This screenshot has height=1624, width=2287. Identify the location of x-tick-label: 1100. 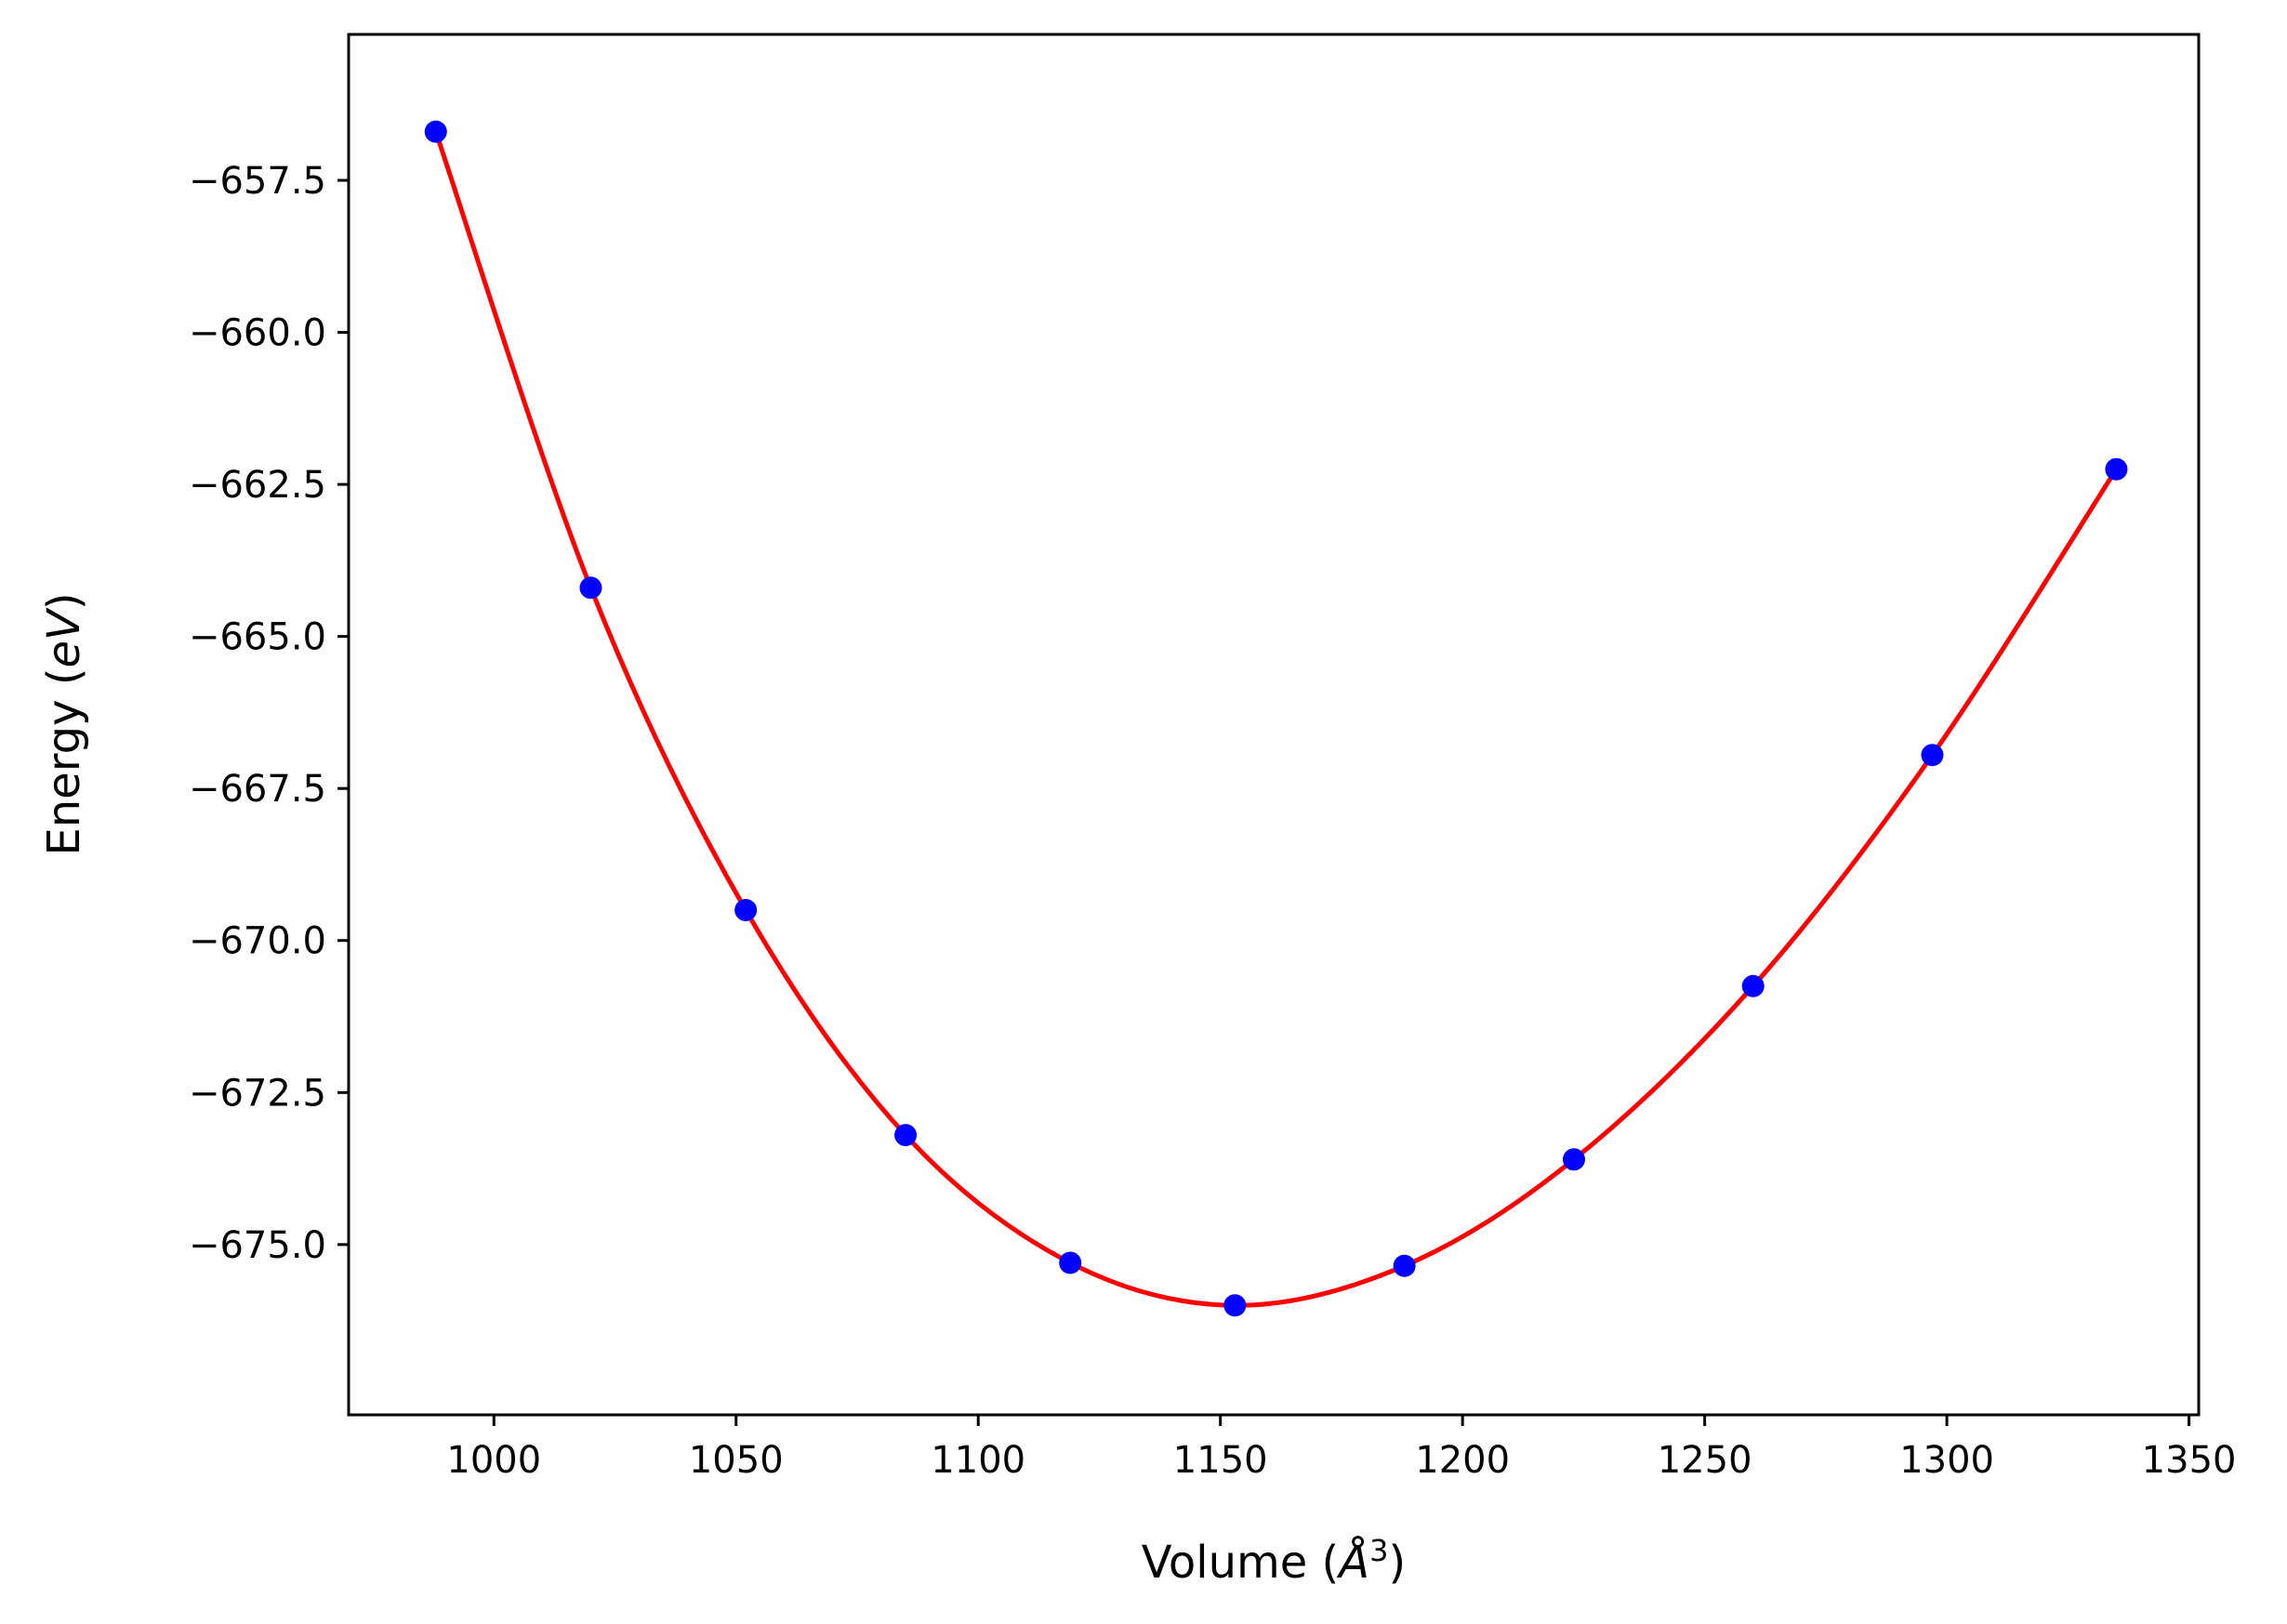
(978, 1460).